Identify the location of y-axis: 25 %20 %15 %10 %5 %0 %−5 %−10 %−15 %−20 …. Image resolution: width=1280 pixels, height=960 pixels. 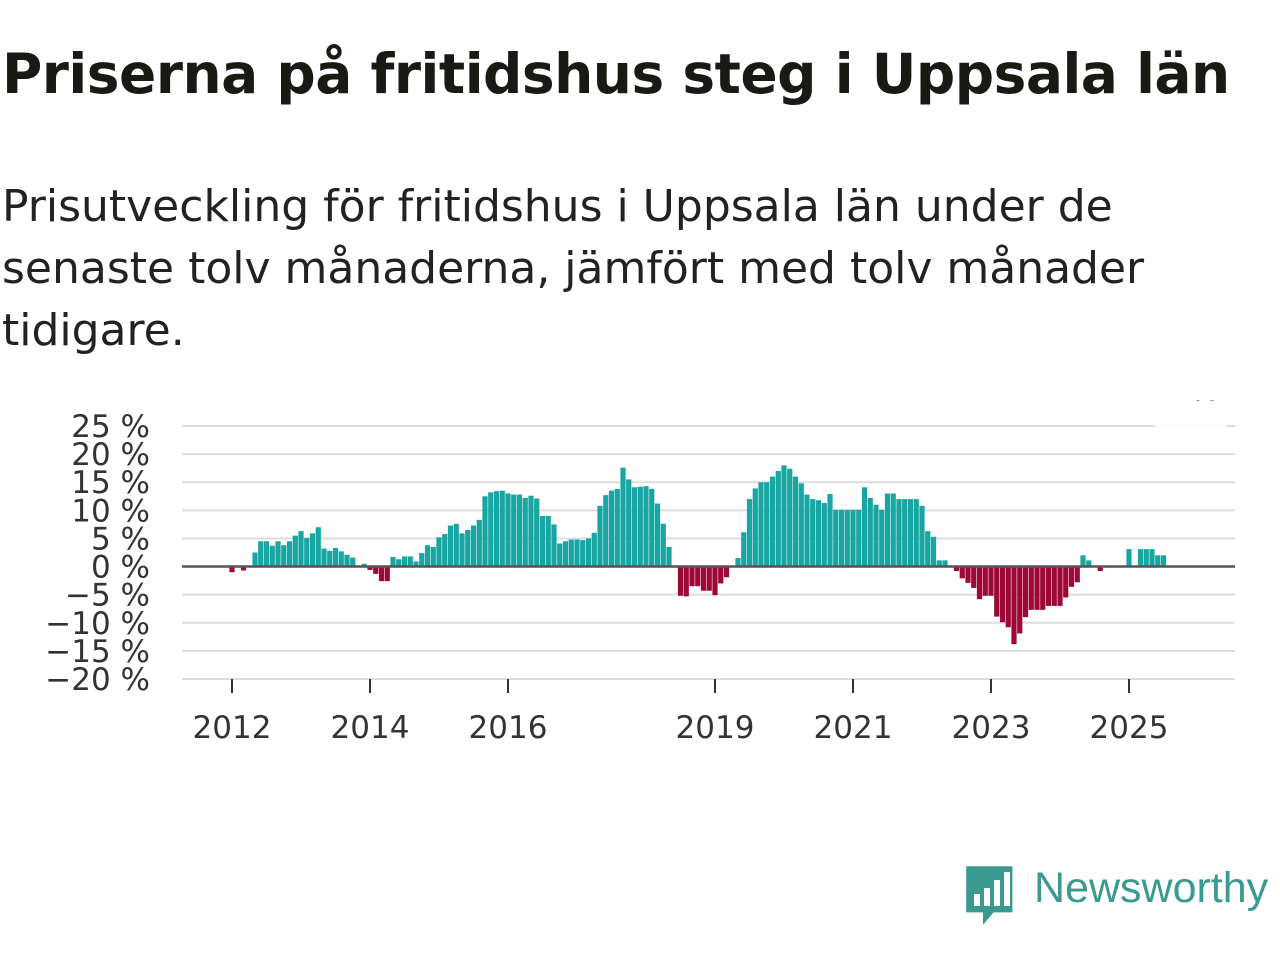
(97, 553).